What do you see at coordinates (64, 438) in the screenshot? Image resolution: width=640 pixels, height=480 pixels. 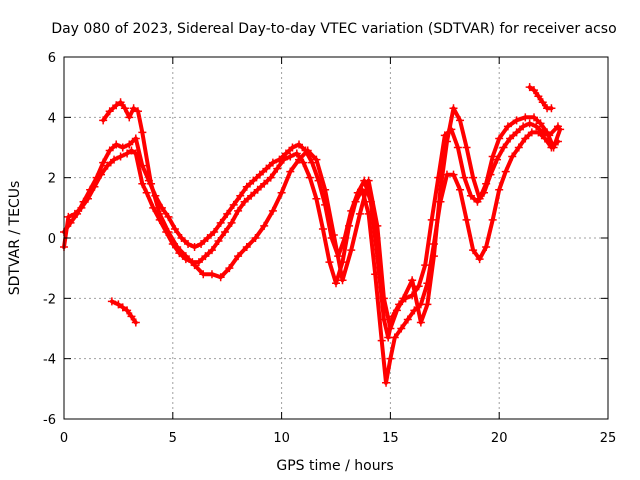 I see `x-tick-label: 0` at bounding box center [64, 438].